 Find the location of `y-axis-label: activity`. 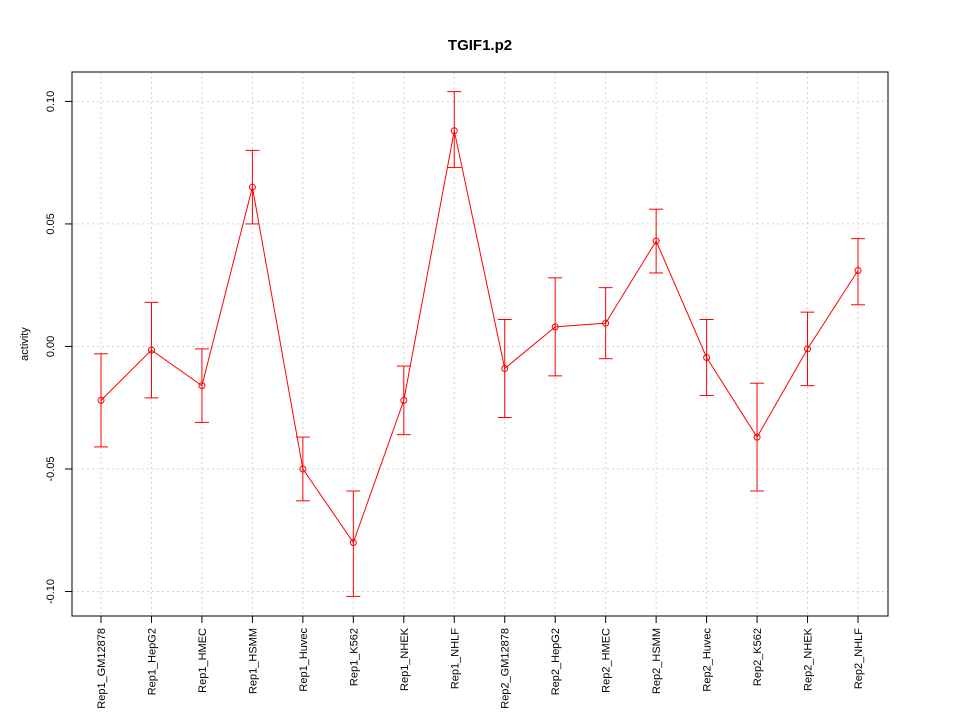

y-axis-label: activity is located at coordinates (25, 344).